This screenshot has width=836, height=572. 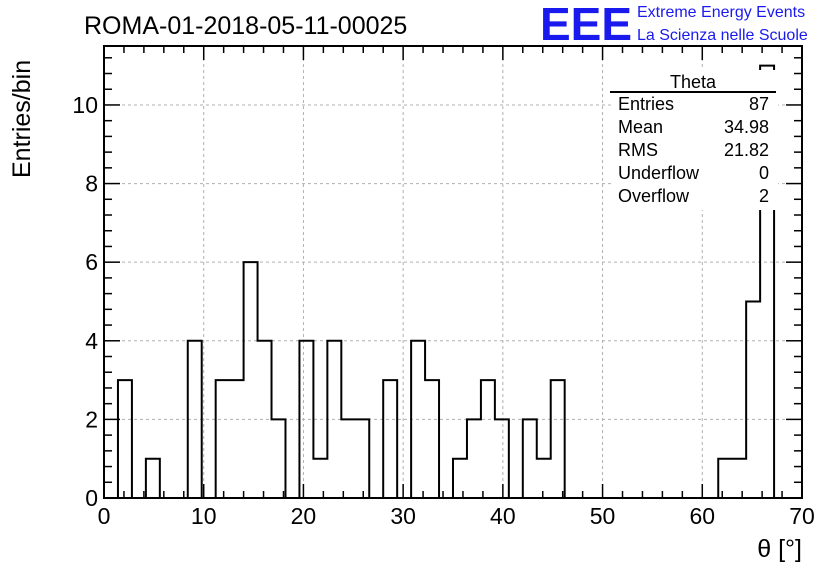 I want to click on y-tick-label: 8, so click(x=91, y=184).